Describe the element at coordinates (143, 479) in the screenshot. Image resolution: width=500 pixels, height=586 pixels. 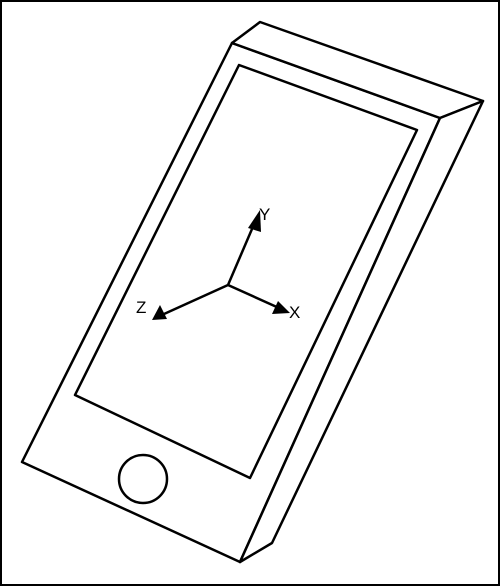
I see `circle-button-icon` at that location.